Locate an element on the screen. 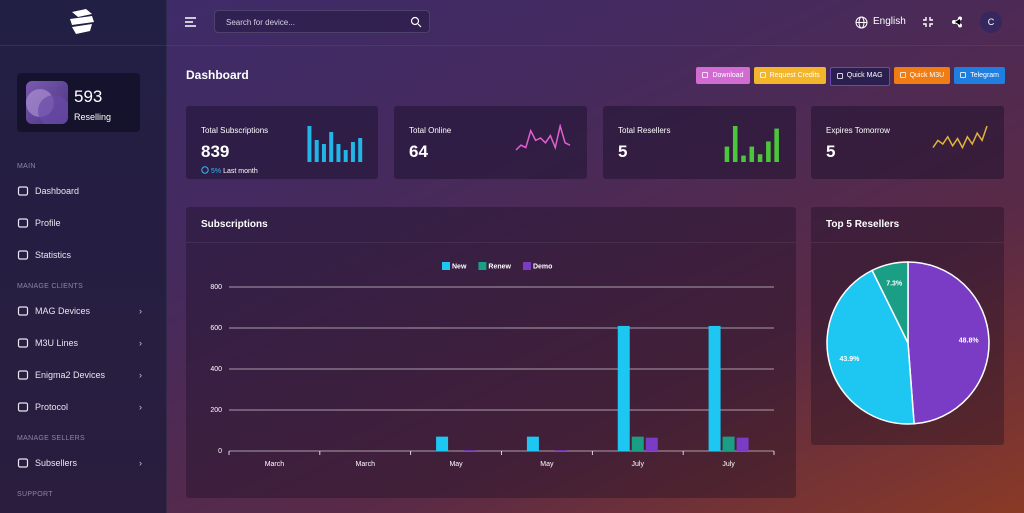 This screenshot has width=1024, height=513. nav-item: MAG Devices › is located at coordinates (83, 311).